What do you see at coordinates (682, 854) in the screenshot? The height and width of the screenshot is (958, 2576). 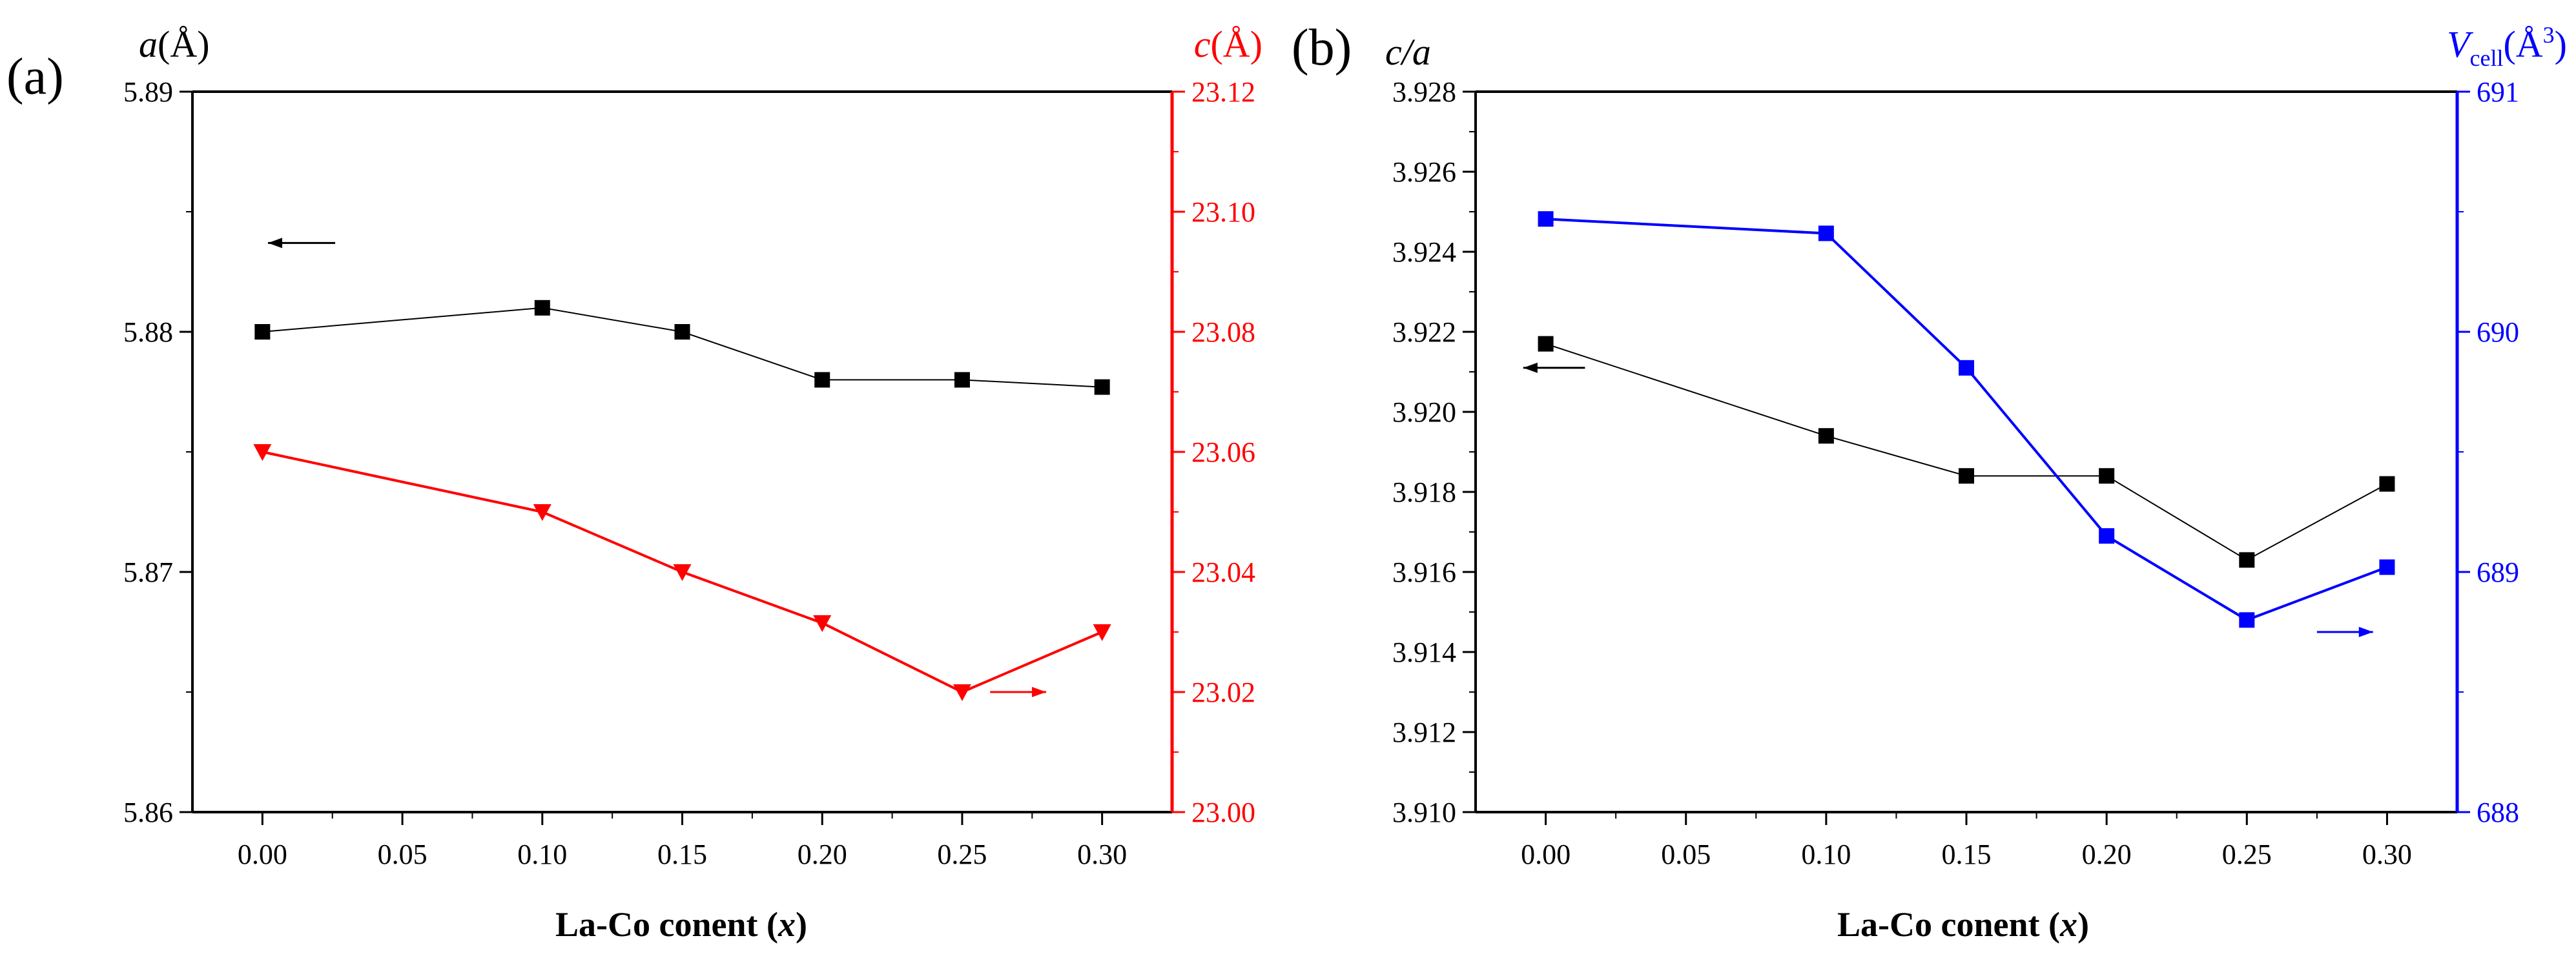 I see `panel-a-x-tick-label: 0.15` at bounding box center [682, 854].